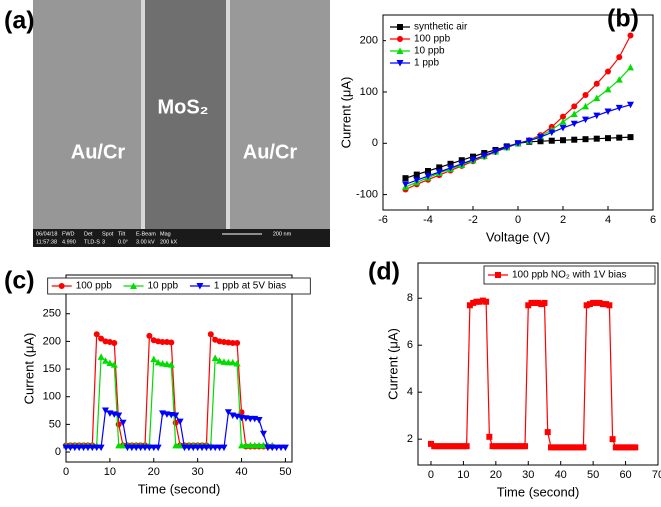  What do you see at coordinates (528, 475) in the screenshot?
I see `x-tick-label: 30` at bounding box center [528, 475].